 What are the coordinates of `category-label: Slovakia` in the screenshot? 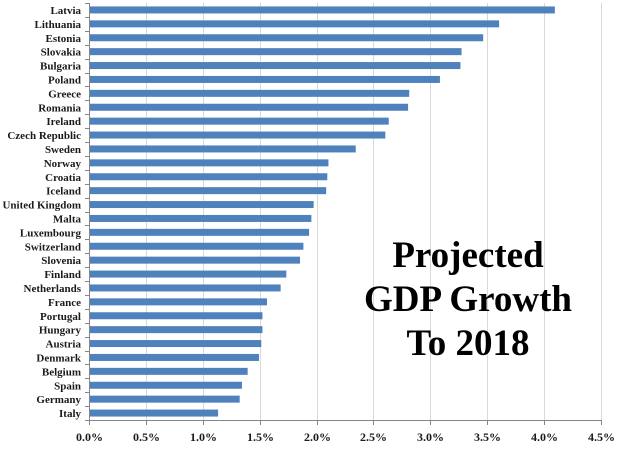 It's located at (61, 53).